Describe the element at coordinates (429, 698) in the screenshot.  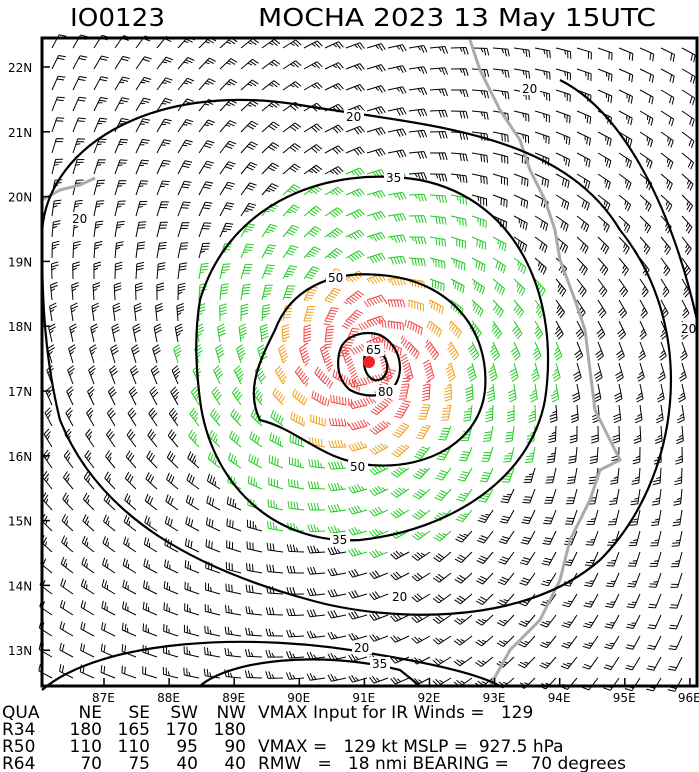
I see `lon-tick-label: 92E` at that location.